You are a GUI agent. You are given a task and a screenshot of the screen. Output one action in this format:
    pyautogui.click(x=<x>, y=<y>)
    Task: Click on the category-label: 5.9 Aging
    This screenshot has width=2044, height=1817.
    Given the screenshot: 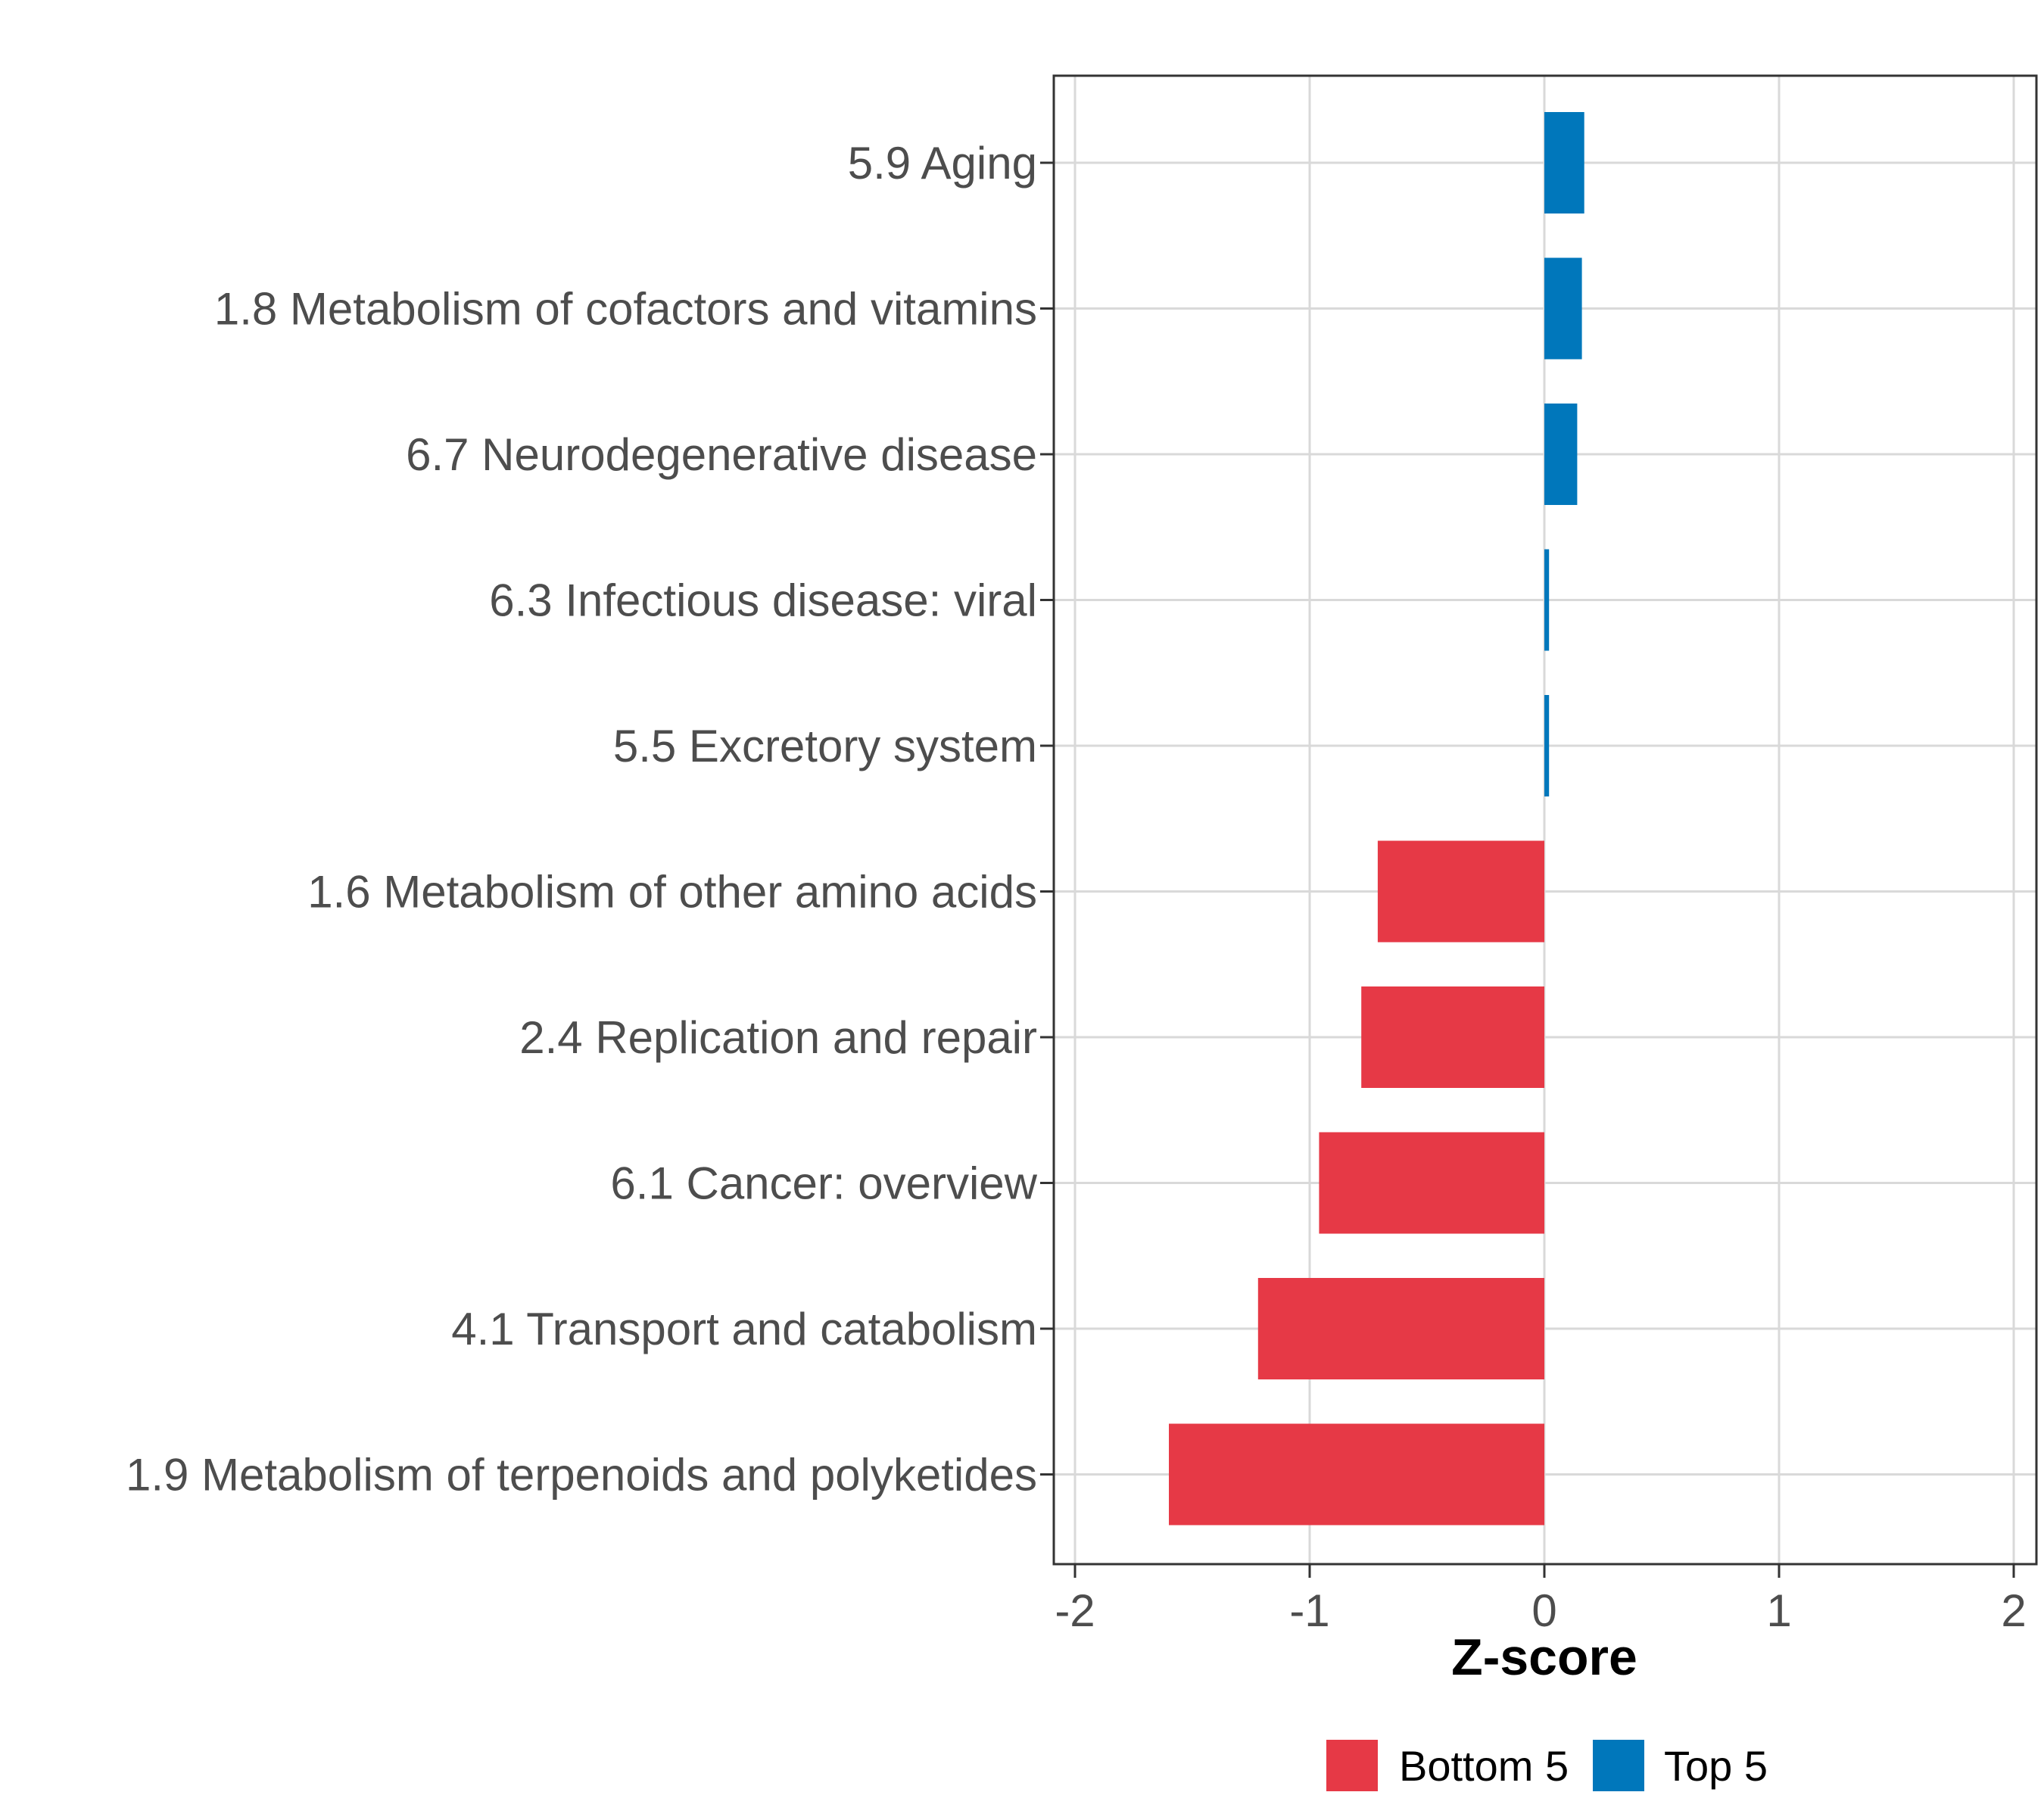 What is the action you would take?
    pyautogui.click(x=942, y=163)
    